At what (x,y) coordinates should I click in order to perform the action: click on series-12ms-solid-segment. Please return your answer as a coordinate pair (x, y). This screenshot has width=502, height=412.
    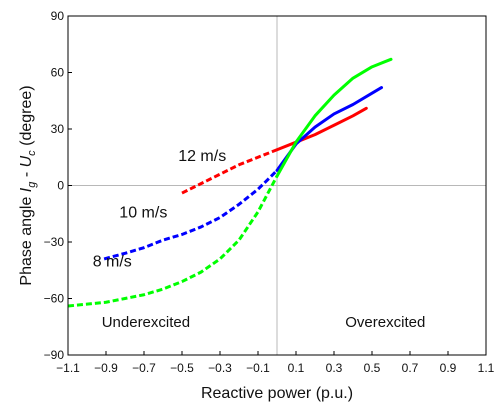
    Looking at the image, I should click on (321, 129).